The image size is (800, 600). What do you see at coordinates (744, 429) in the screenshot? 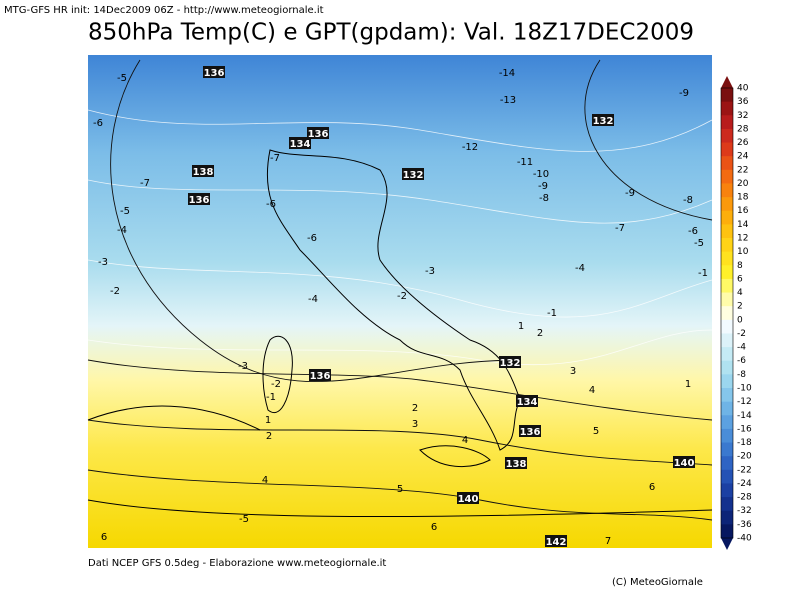
I see `colorbar-label: -16` at bounding box center [744, 429].